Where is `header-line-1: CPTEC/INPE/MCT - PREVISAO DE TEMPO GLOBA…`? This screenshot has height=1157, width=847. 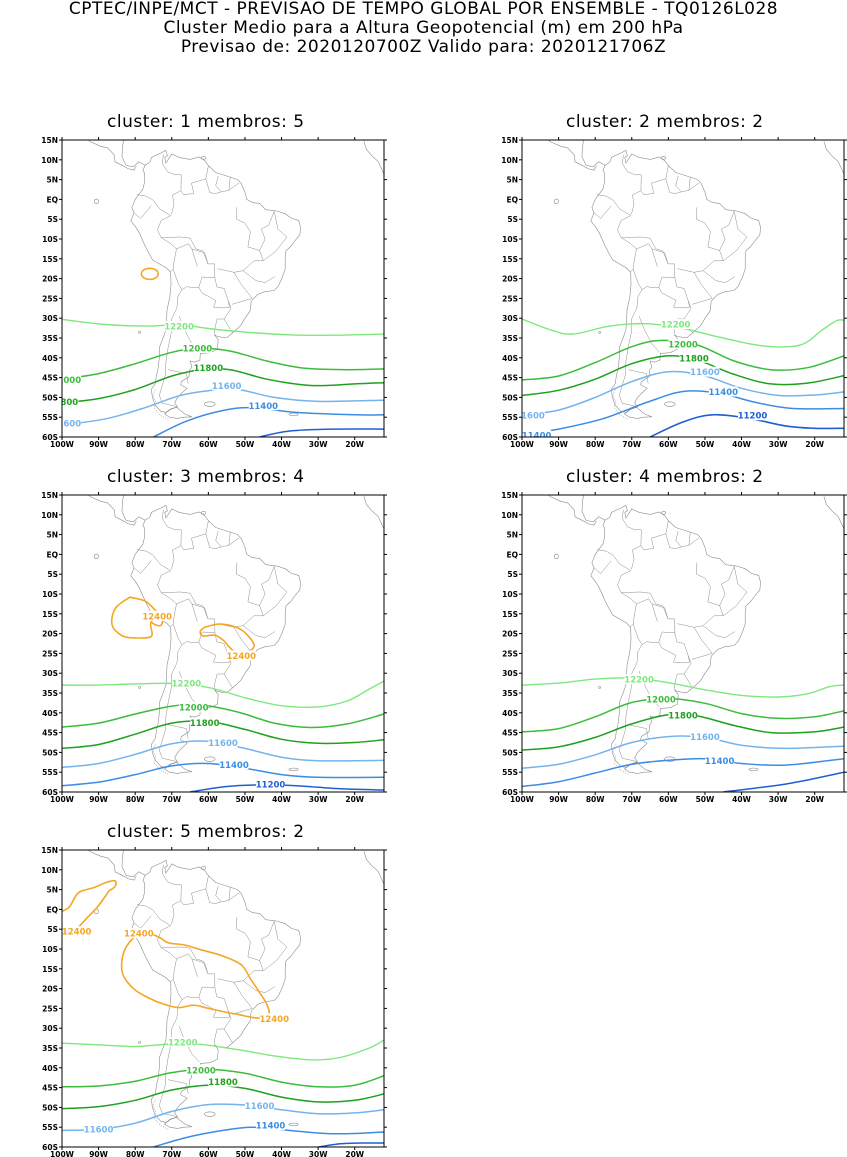
header-line-1: CPTEC/INPE/MCT - PREVISAO DE TEMPO GLOBA… is located at coordinates (423, 9).